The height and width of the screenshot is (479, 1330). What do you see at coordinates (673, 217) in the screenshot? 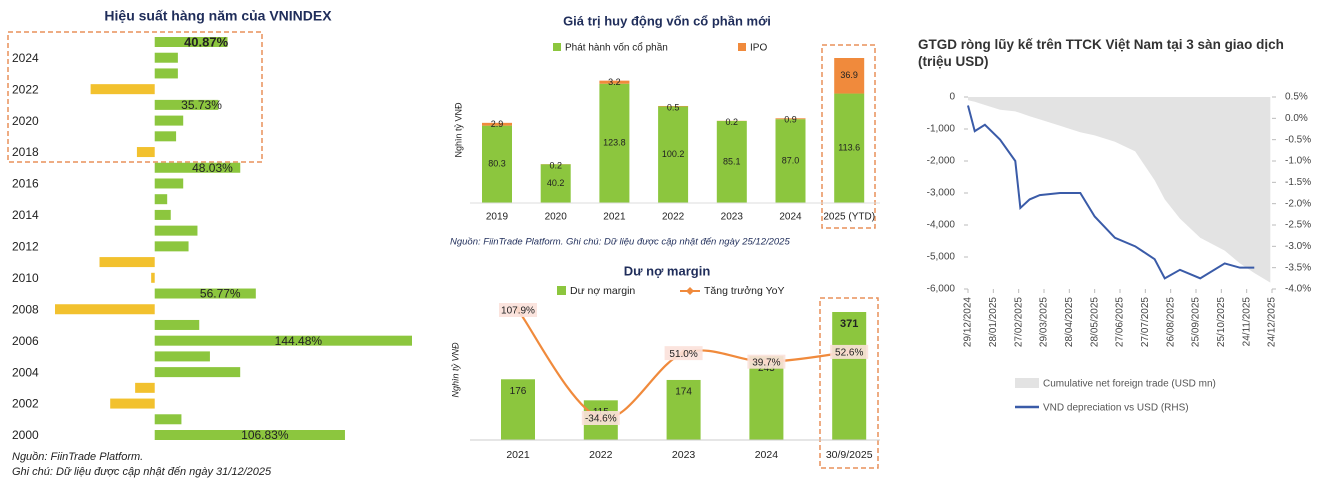
I see `x-tick-label: 2022` at bounding box center [673, 217].